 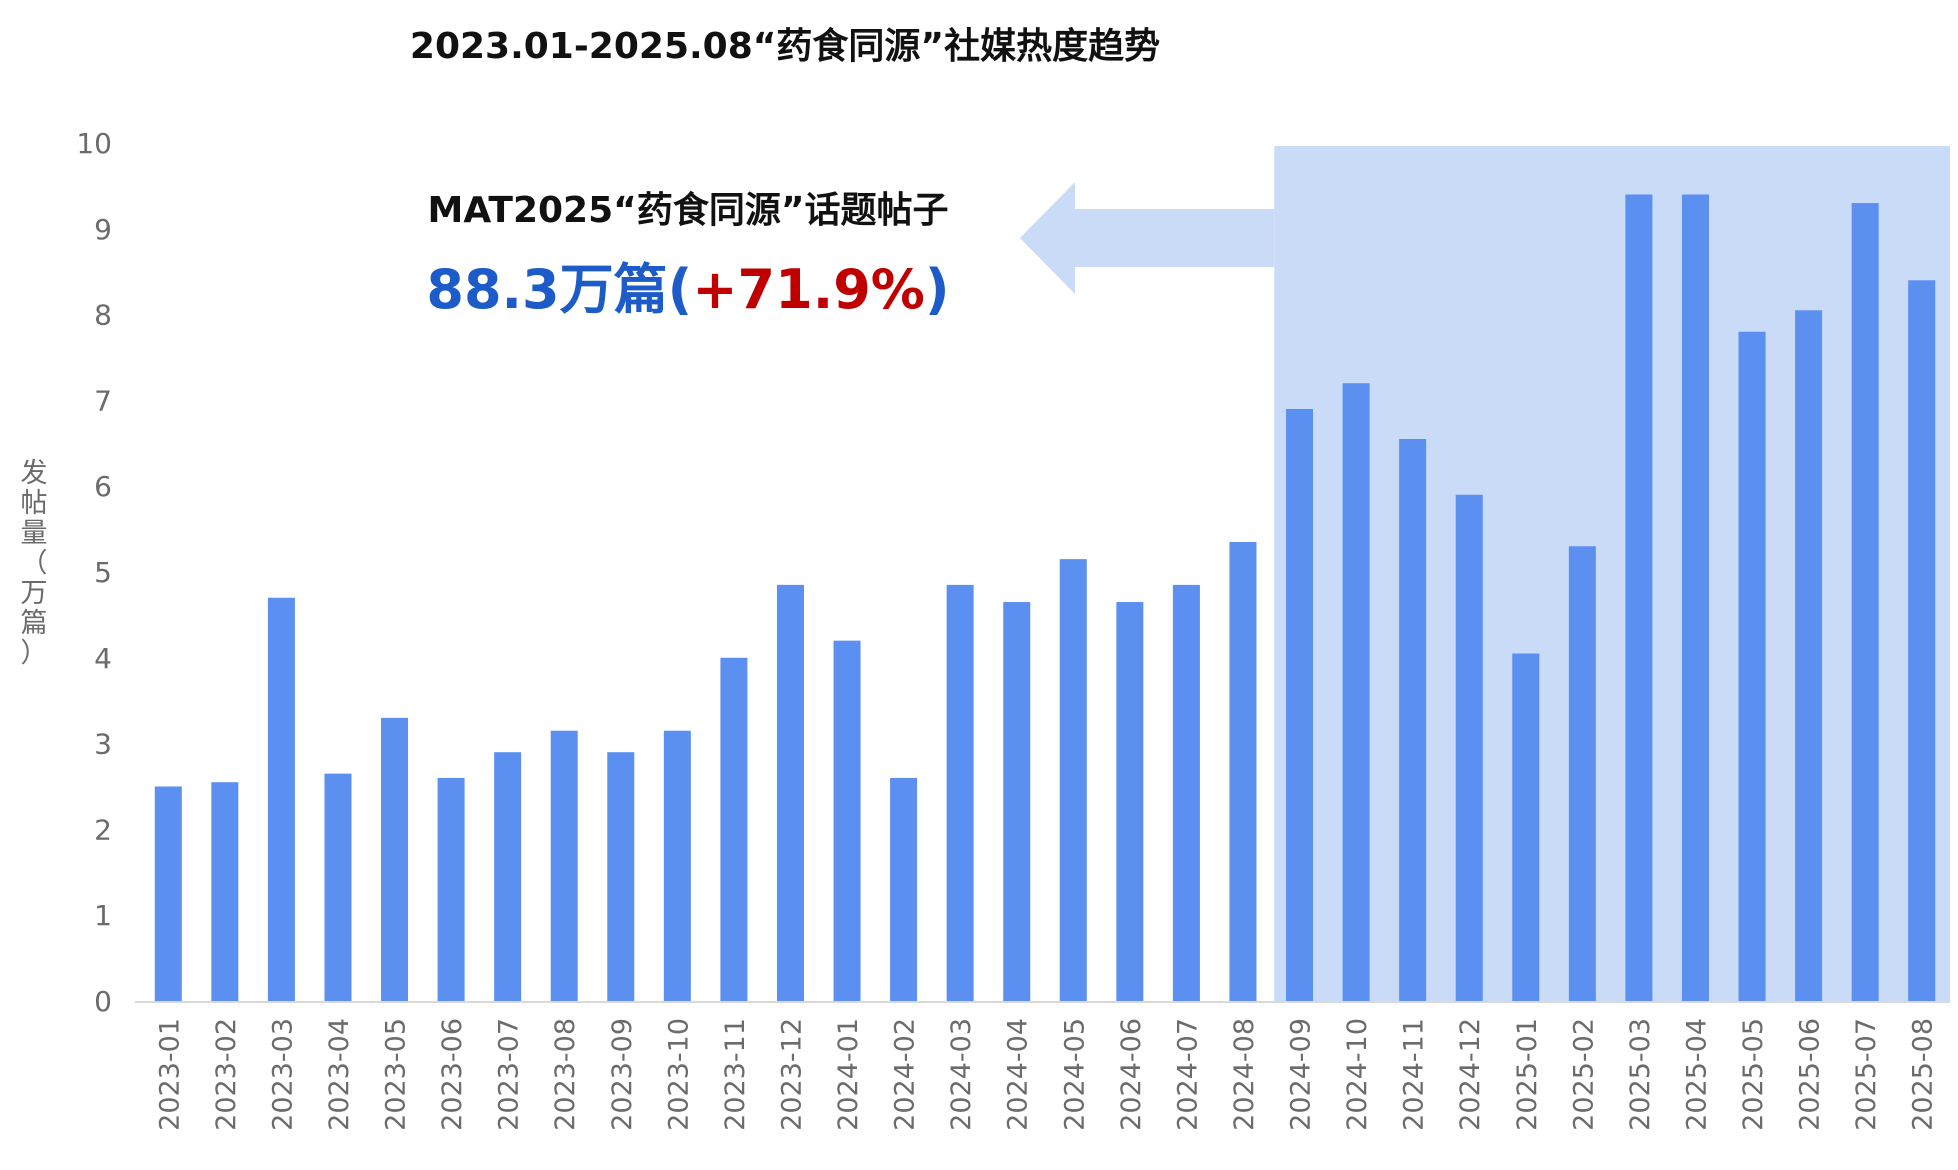 I want to click on x-tick-label: 2024-02, so click(x=905, y=1074).